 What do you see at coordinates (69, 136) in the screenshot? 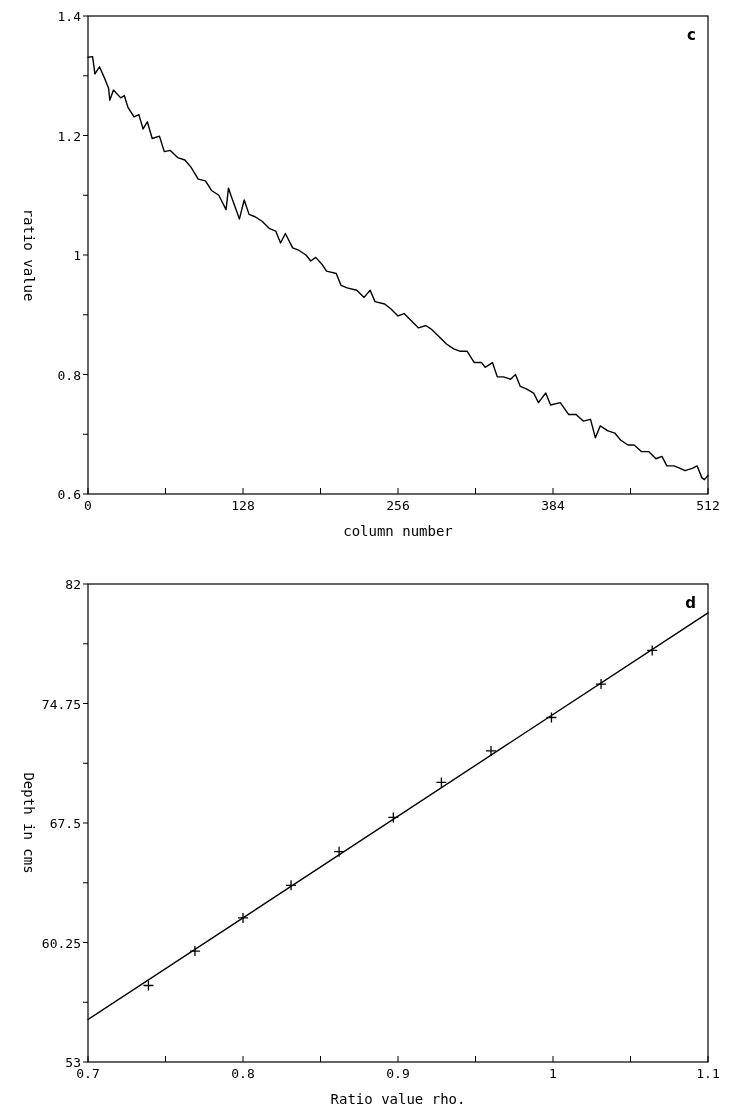
I see `y-tick-label: 1.2` at bounding box center [69, 136].